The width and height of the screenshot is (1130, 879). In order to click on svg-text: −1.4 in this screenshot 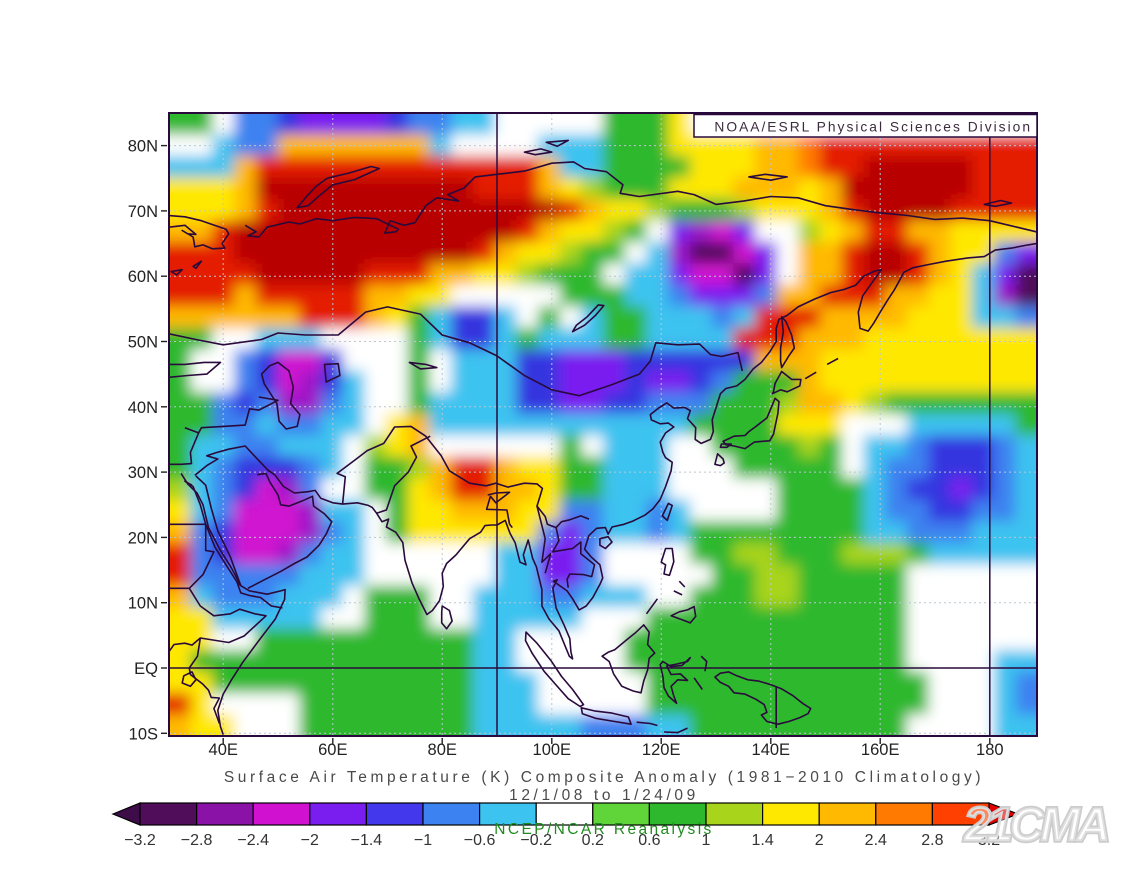, I will do `click(367, 840)`.